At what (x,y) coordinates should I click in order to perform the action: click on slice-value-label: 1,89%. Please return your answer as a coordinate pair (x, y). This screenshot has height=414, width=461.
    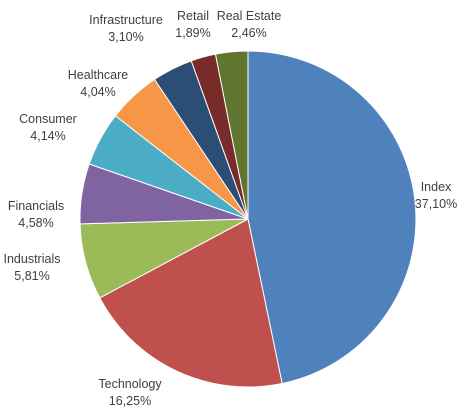
    Looking at the image, I should click on (192, 33).